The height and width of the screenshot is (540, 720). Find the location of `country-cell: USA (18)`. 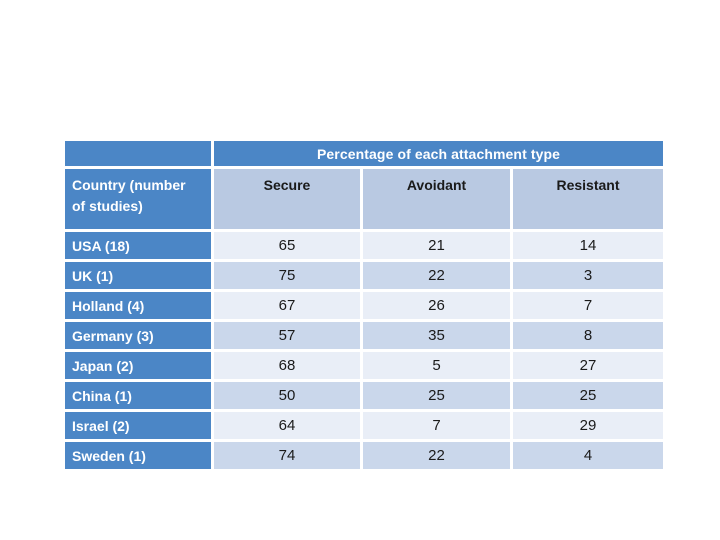

country-cell: USA (18) is located at coordinates (138, 245).